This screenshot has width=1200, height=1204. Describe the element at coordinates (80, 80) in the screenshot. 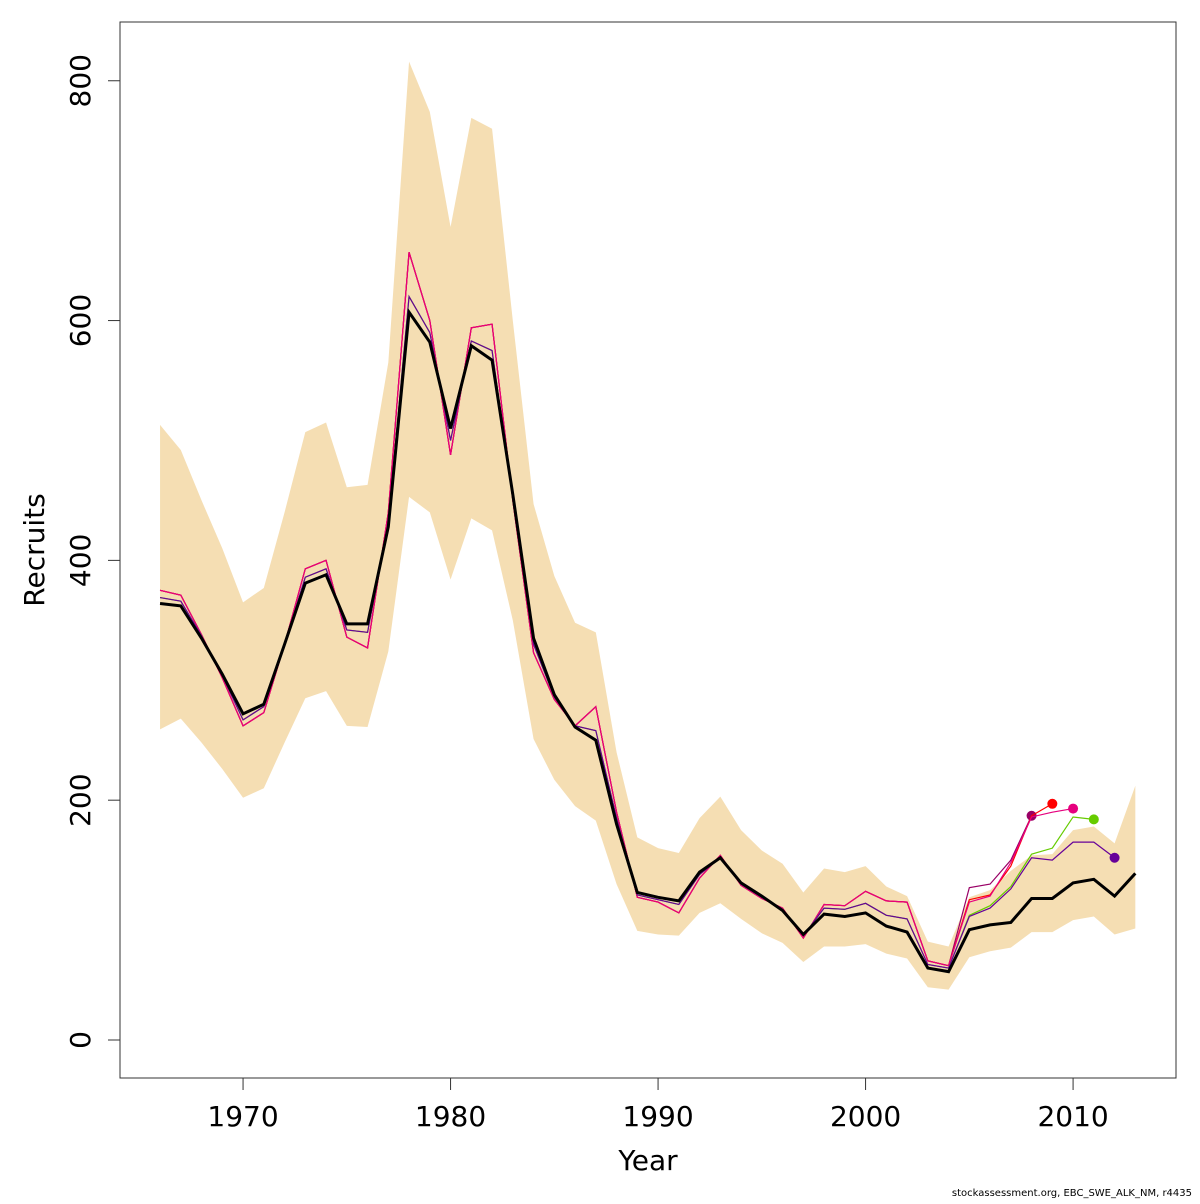

I see `y-tick-label: 800` at that location.